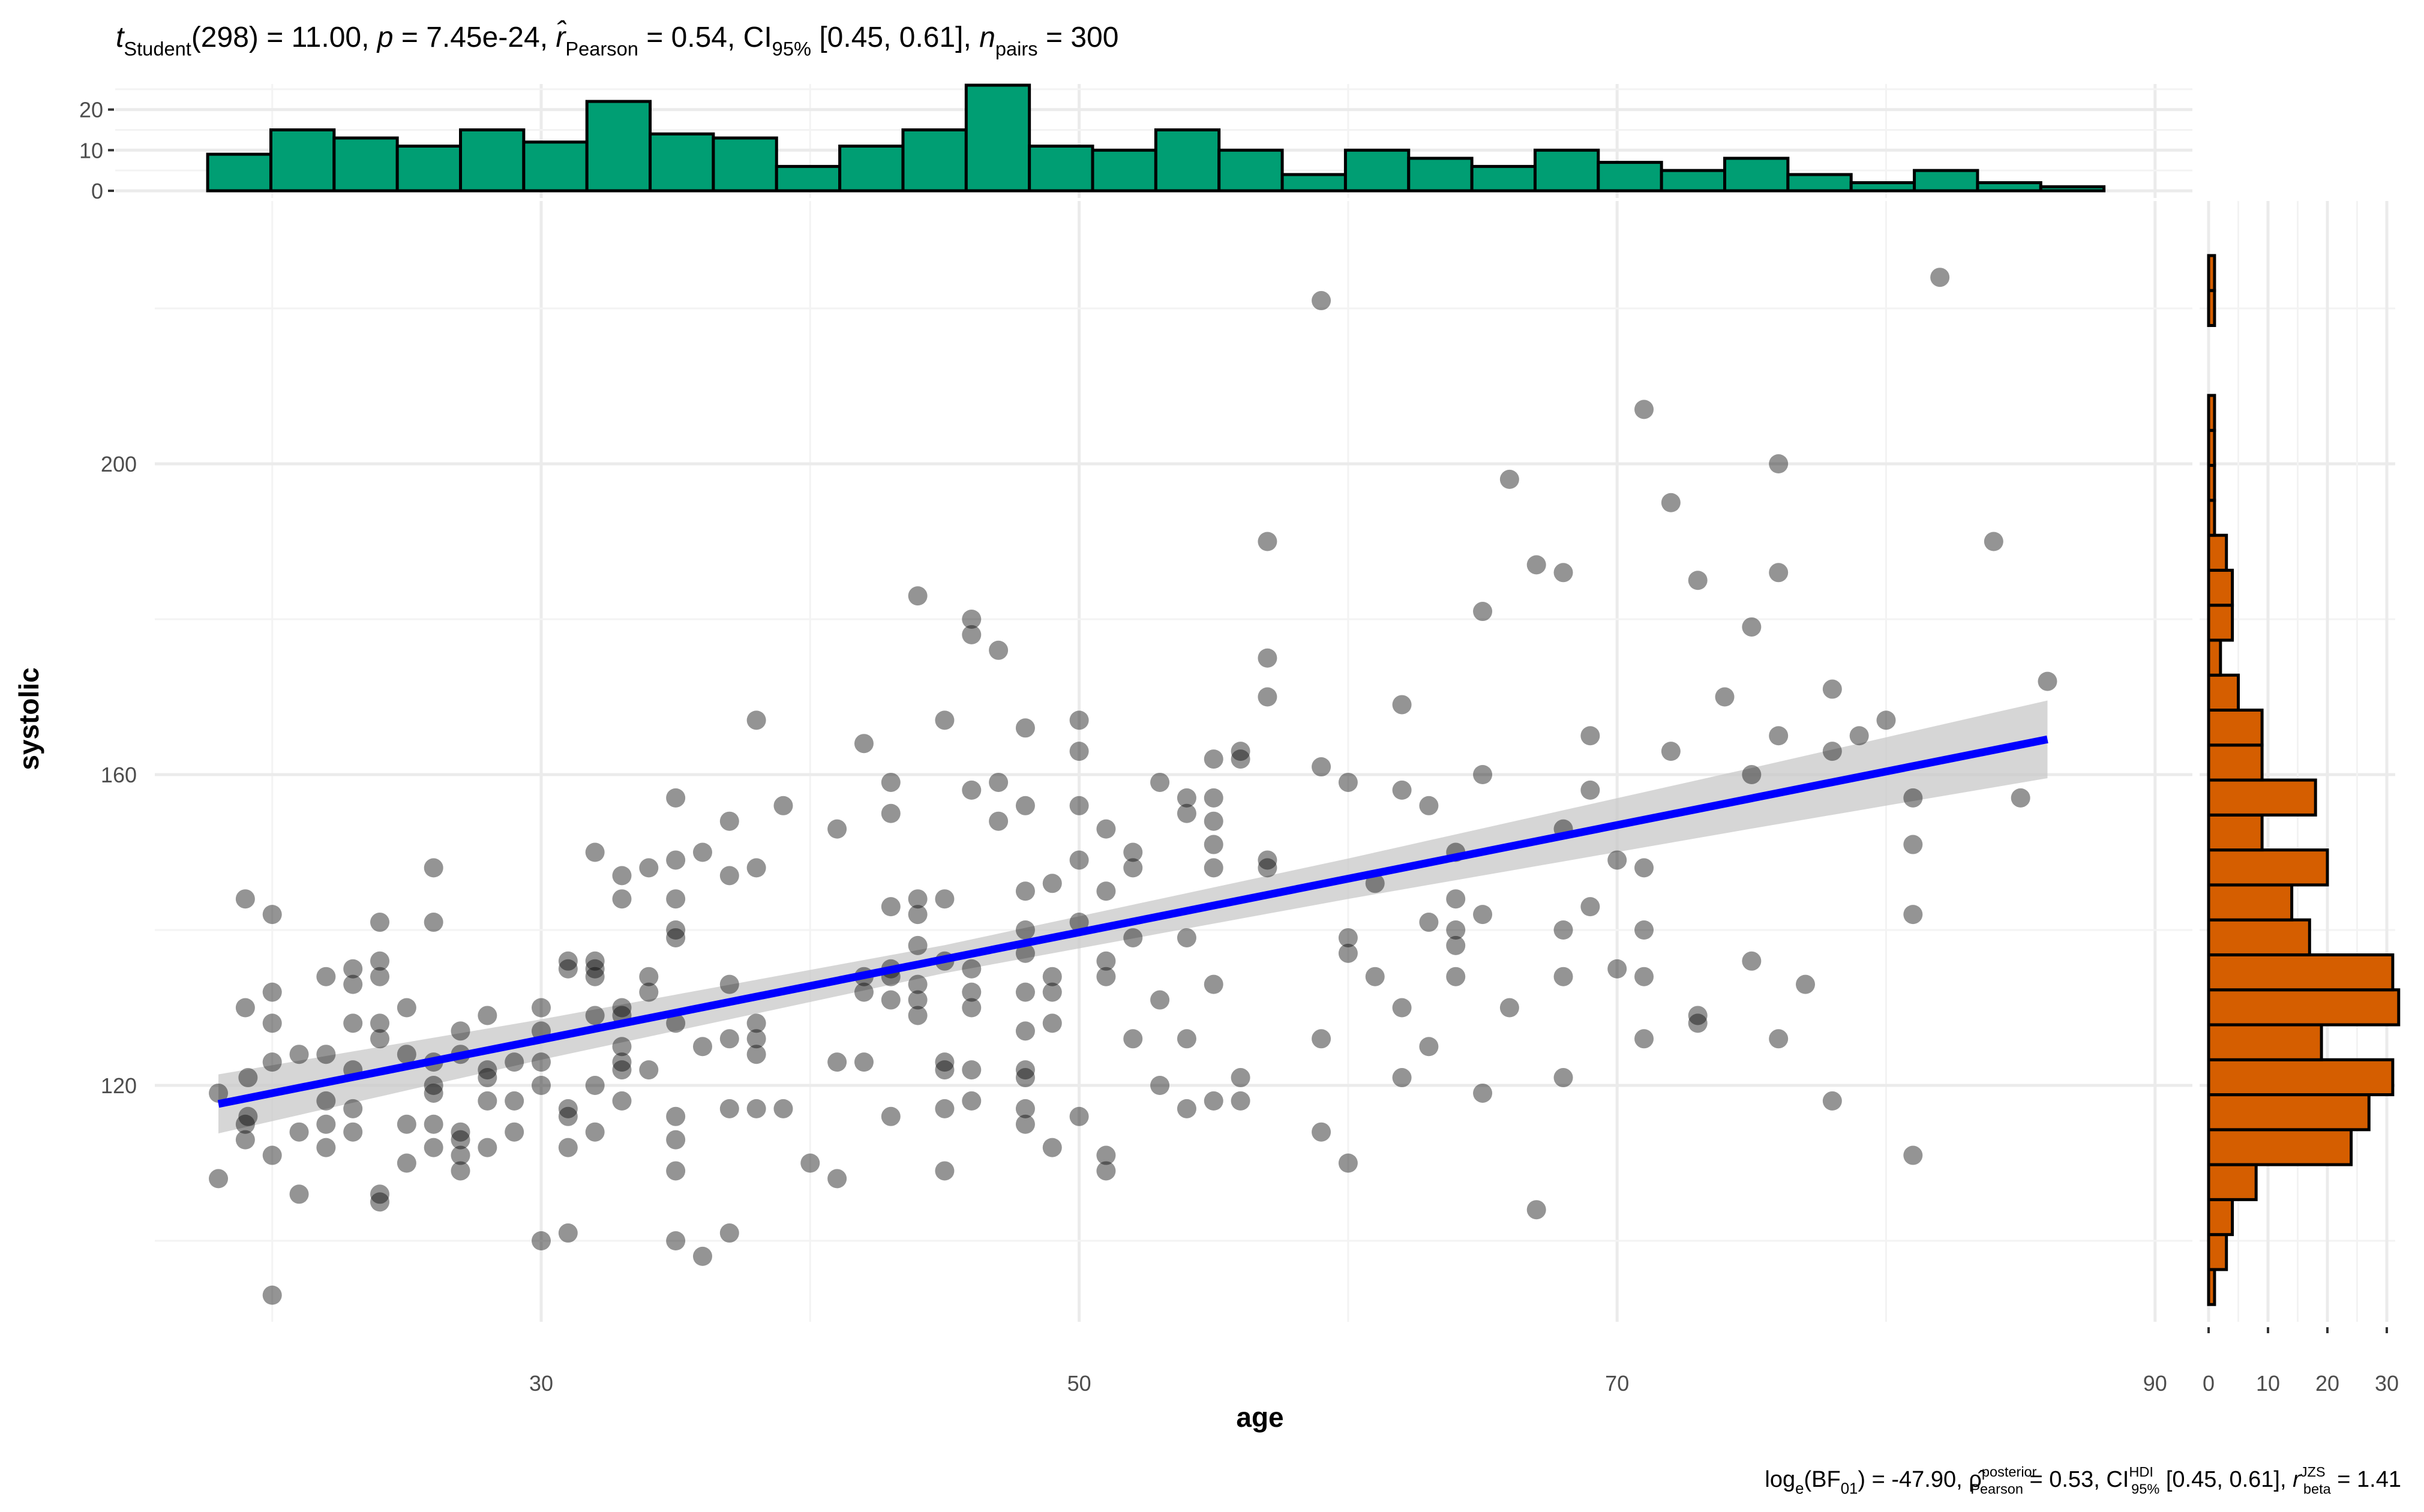  I want to click on text-segment: = 0.53, CI, so click(2076, 1479).